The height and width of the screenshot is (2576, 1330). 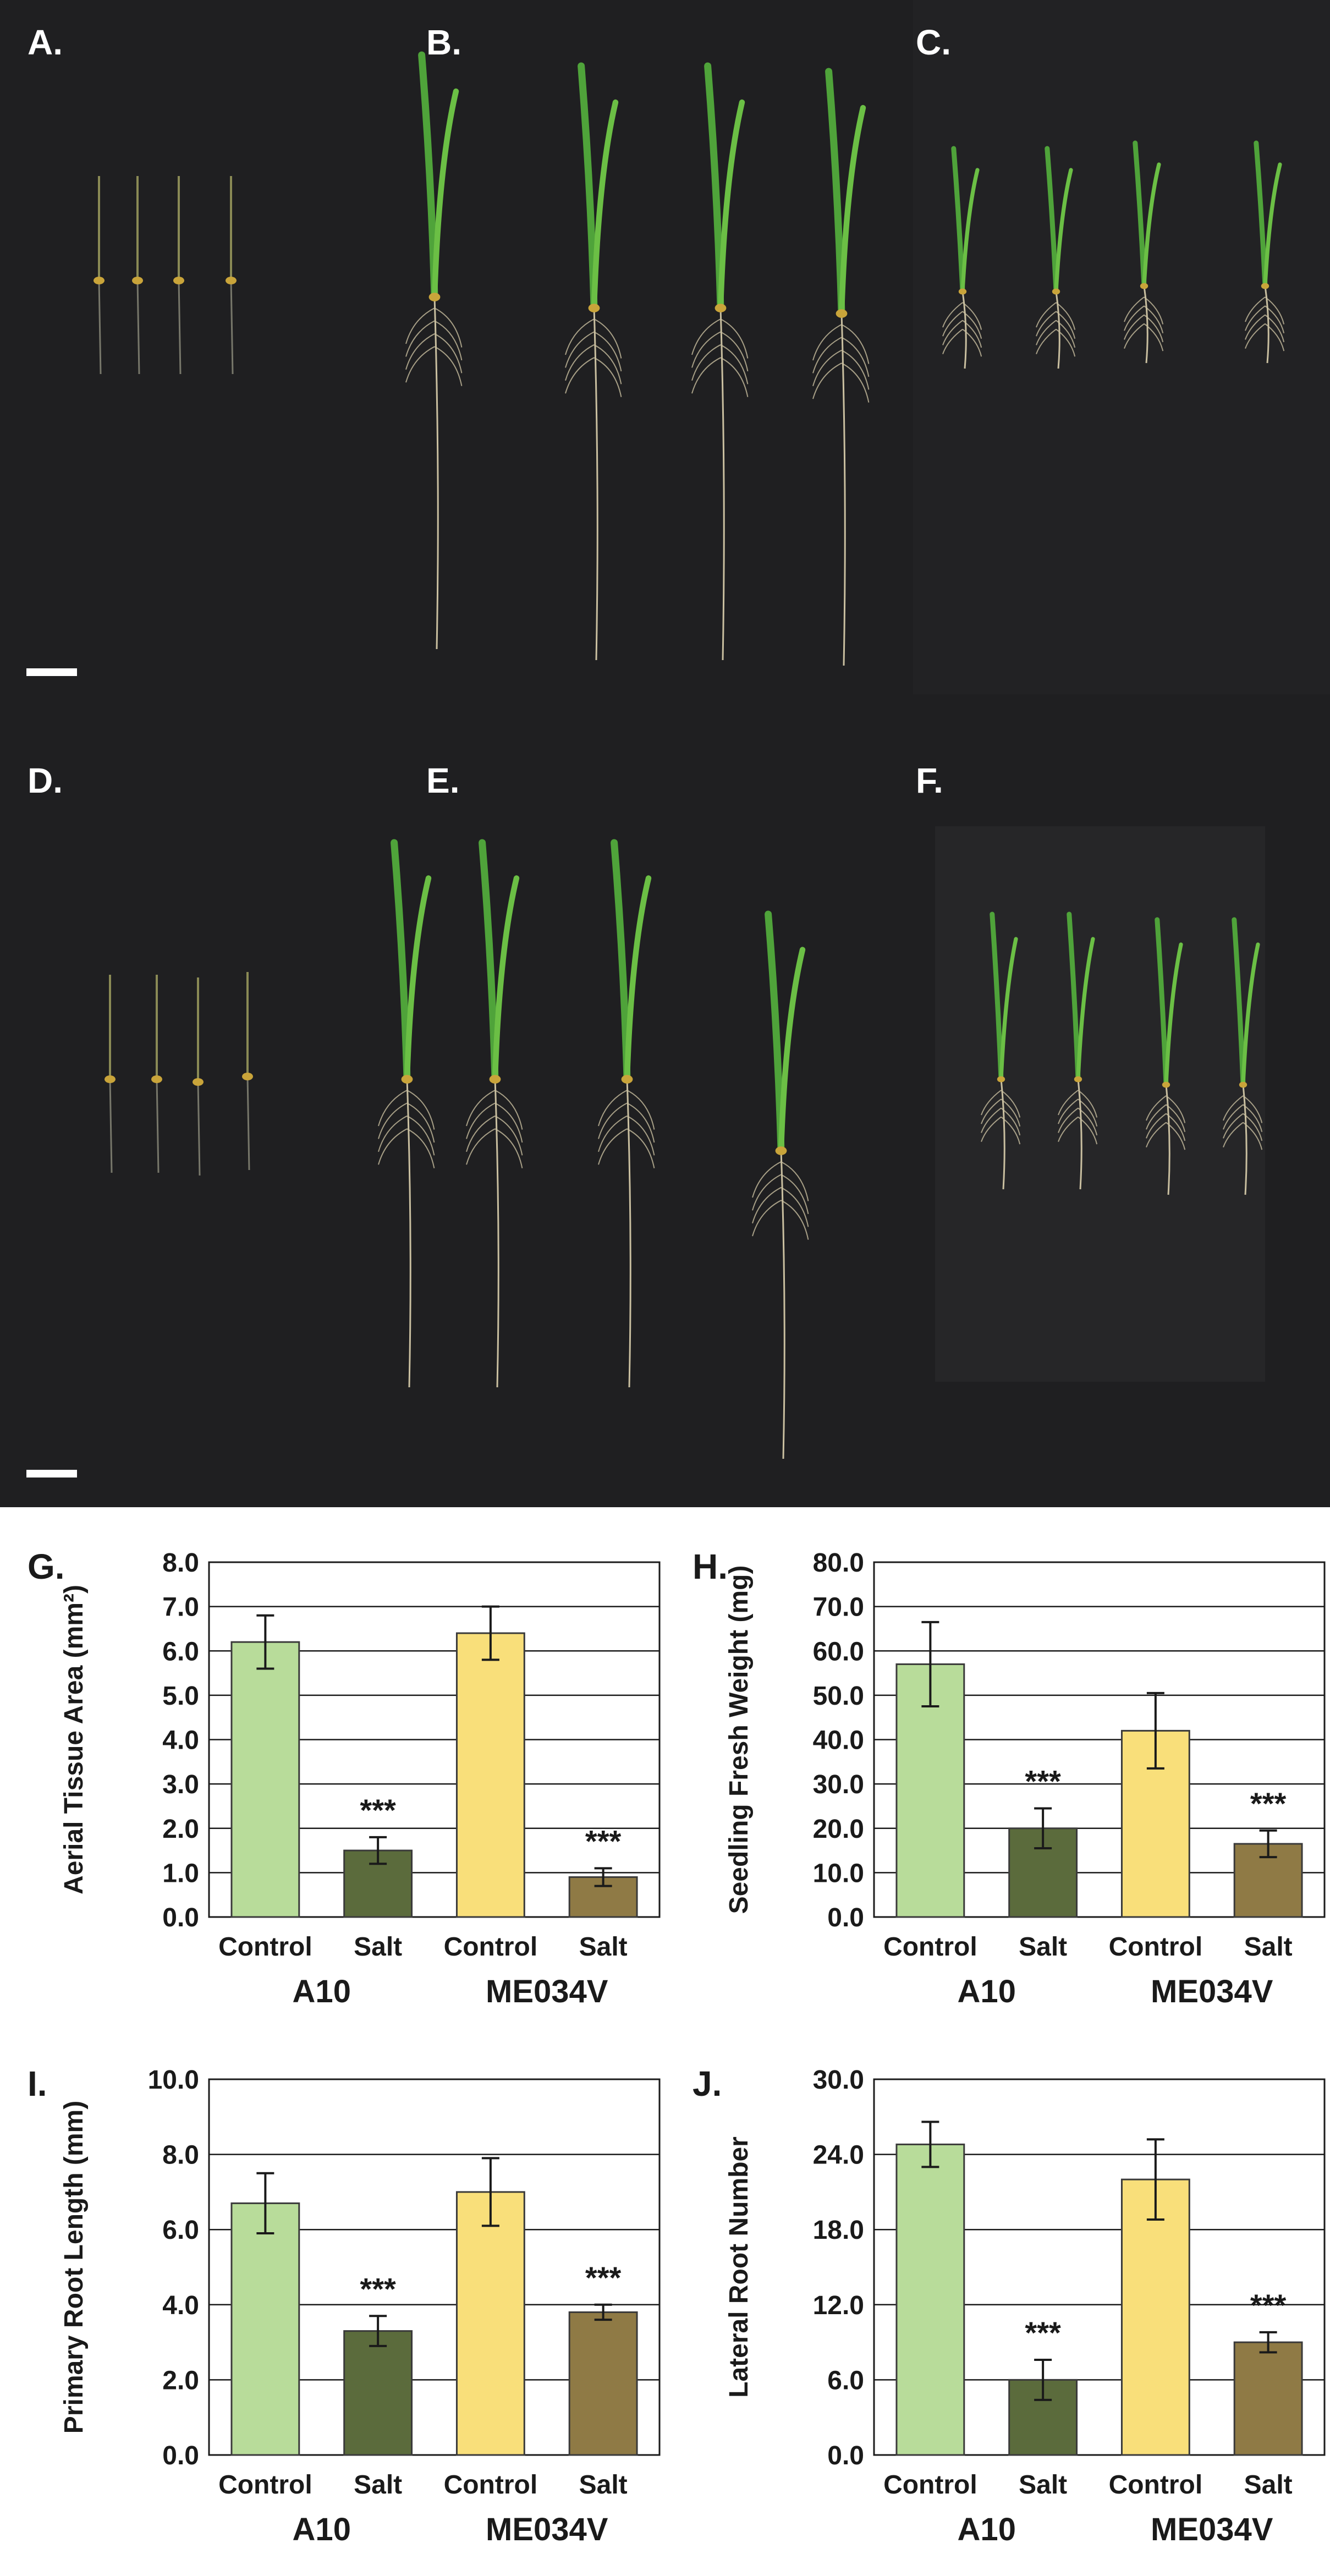 I want to click on y-tick-label: 30.0, so click(x=838, y=1784).